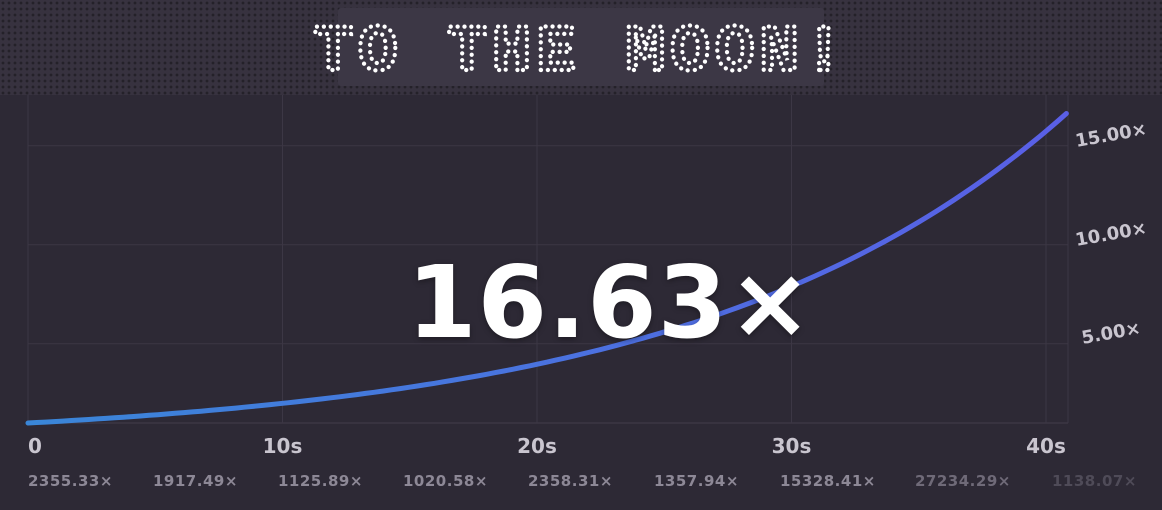 The width and height of the screenshot is (1162, 510). Describe the element at coordinates (1111, 135) in the screenshot. I see `y-tick-label: 15.00×` at that location.